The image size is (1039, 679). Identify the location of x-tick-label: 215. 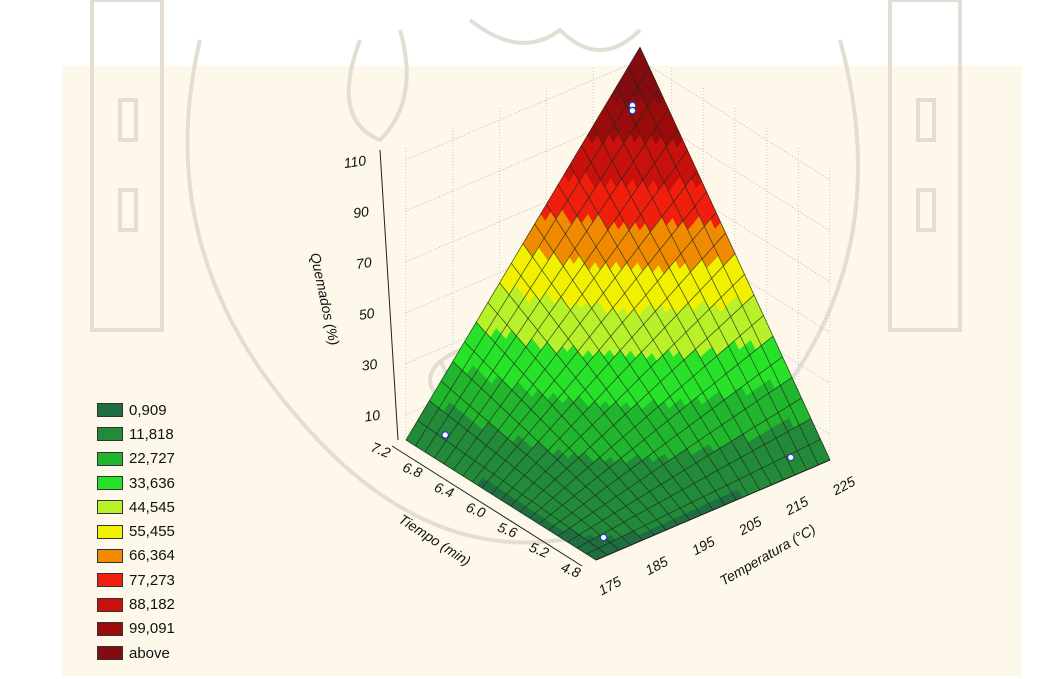
(796, 506).